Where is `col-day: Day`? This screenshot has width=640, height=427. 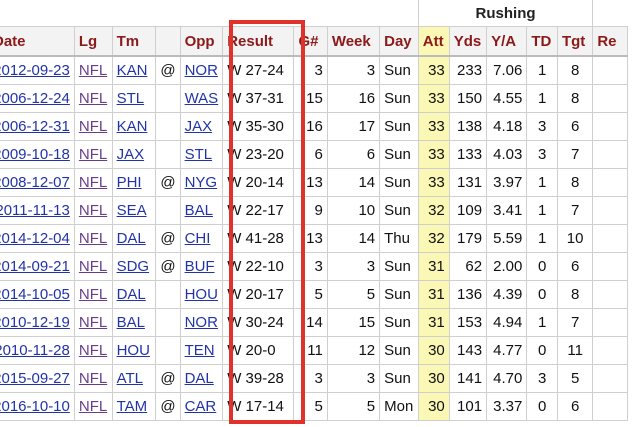
col-day: Day is located at coordinates (399, 41).